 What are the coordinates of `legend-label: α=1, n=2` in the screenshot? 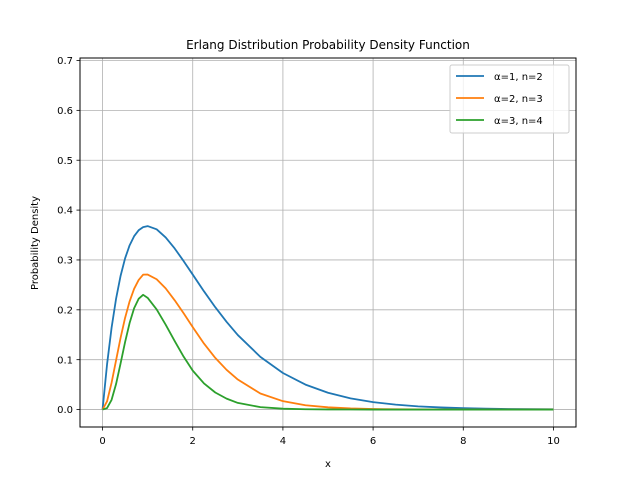 It's located at (518, 77).